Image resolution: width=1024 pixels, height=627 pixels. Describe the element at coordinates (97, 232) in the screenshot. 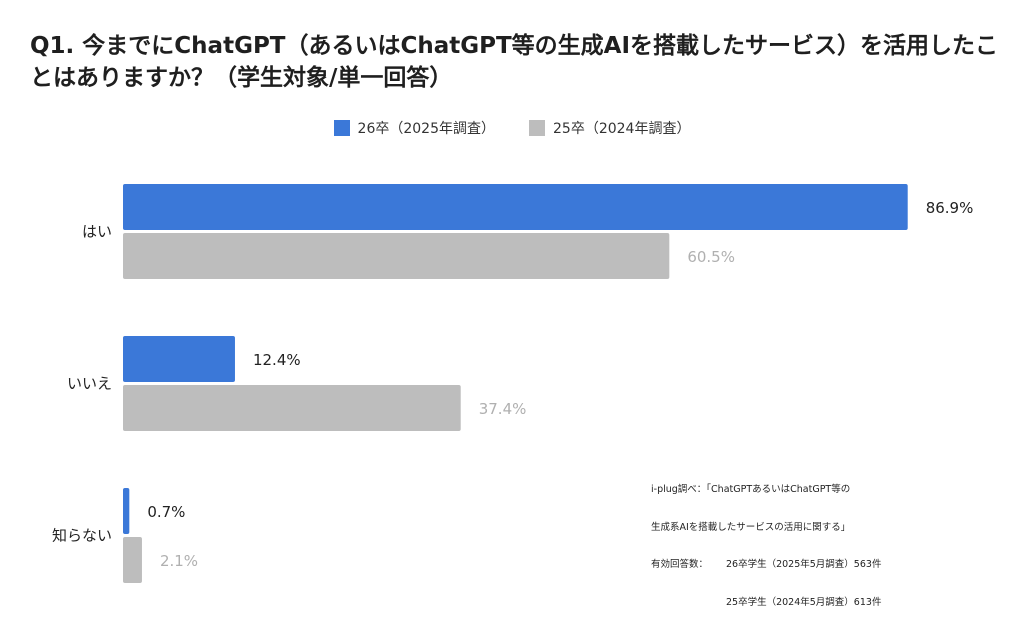

I see `category-label: はい` at that location.